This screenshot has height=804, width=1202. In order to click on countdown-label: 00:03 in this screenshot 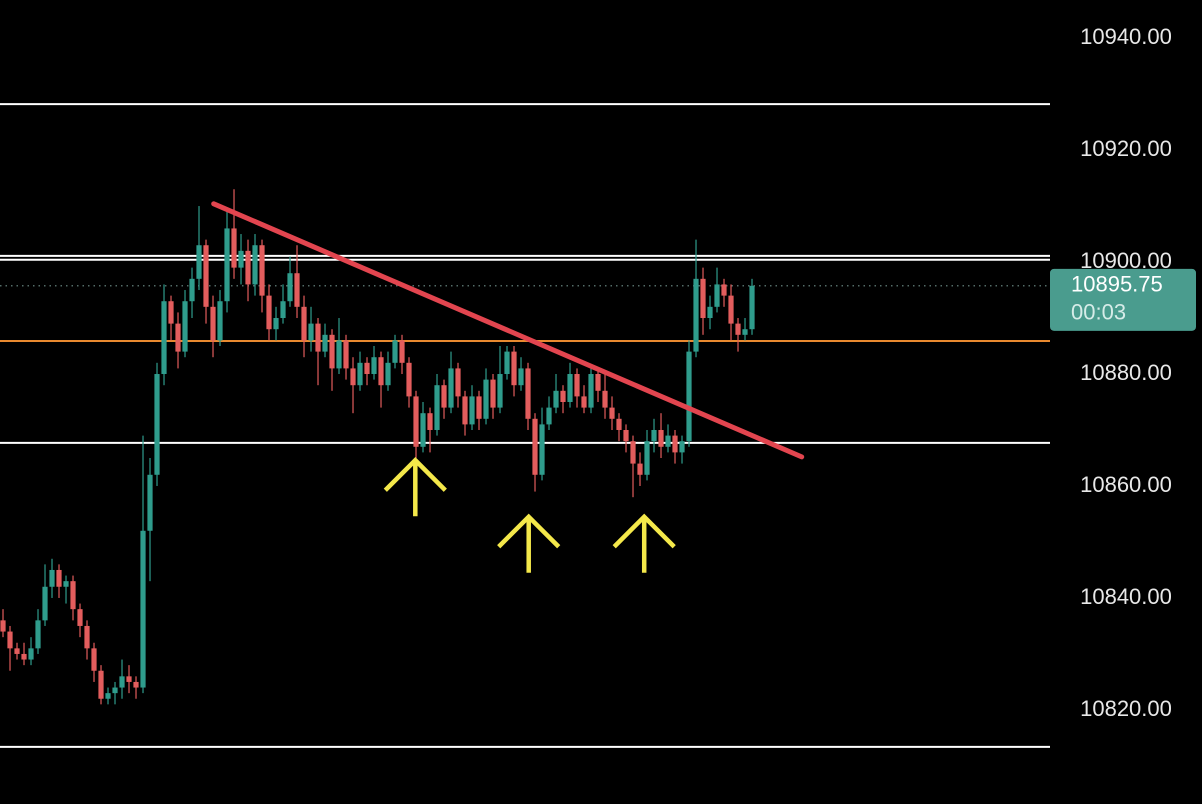, I will do `click(1098, 312)`.